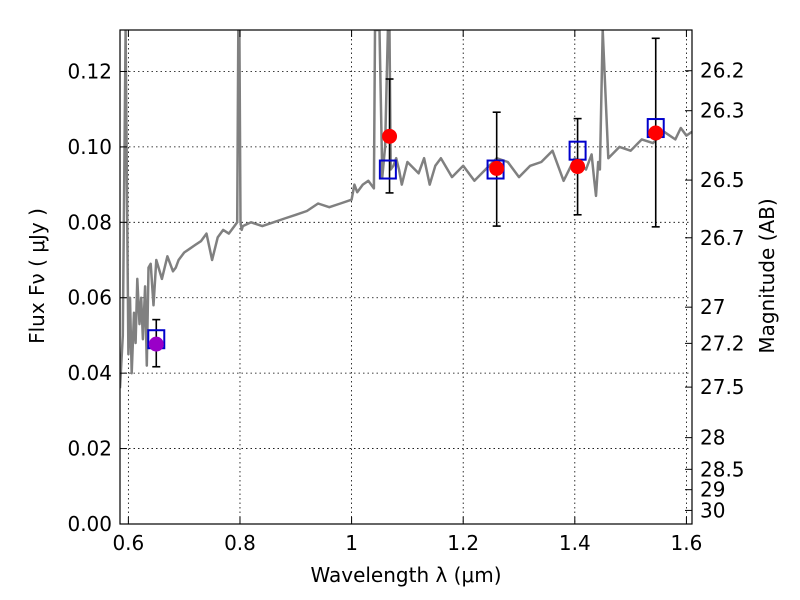 The image size is (800, 600). Describe the element at coordinates (575, 543) in the screenshot. I see `x-tick-label: 1.4` at that location.